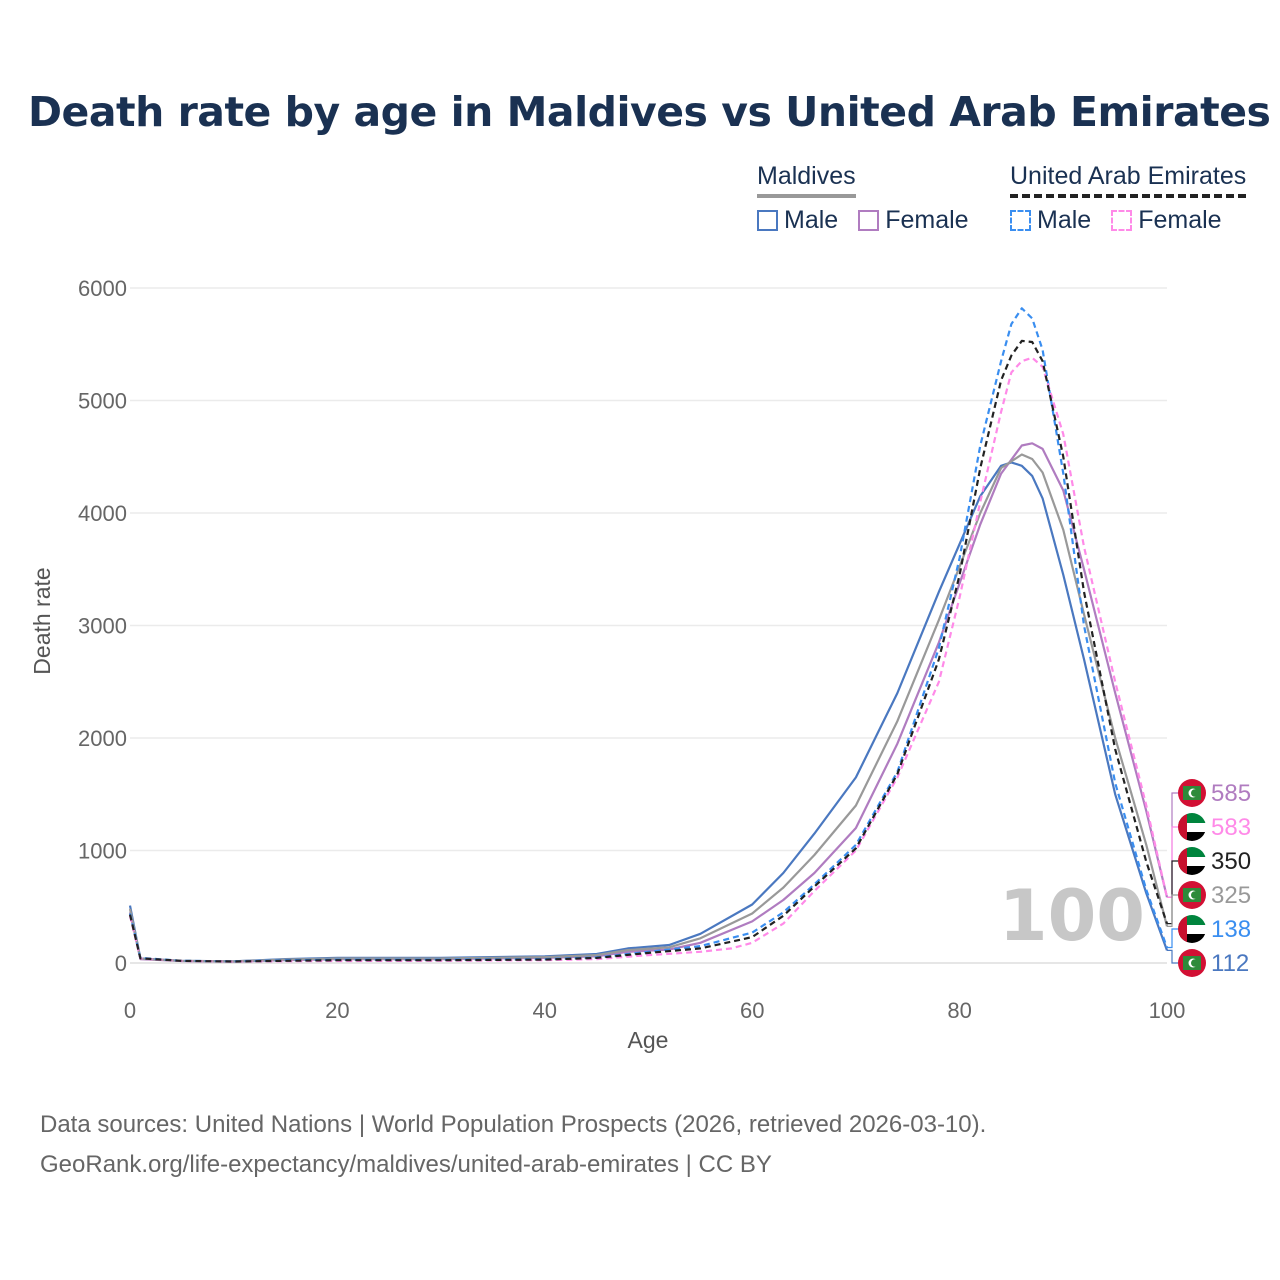 The width and height of the screenshot is (1280, 1280). Describe the element at coordinates (1231, 929) in the screenshot. I see `end-value-label: 138` at that location.